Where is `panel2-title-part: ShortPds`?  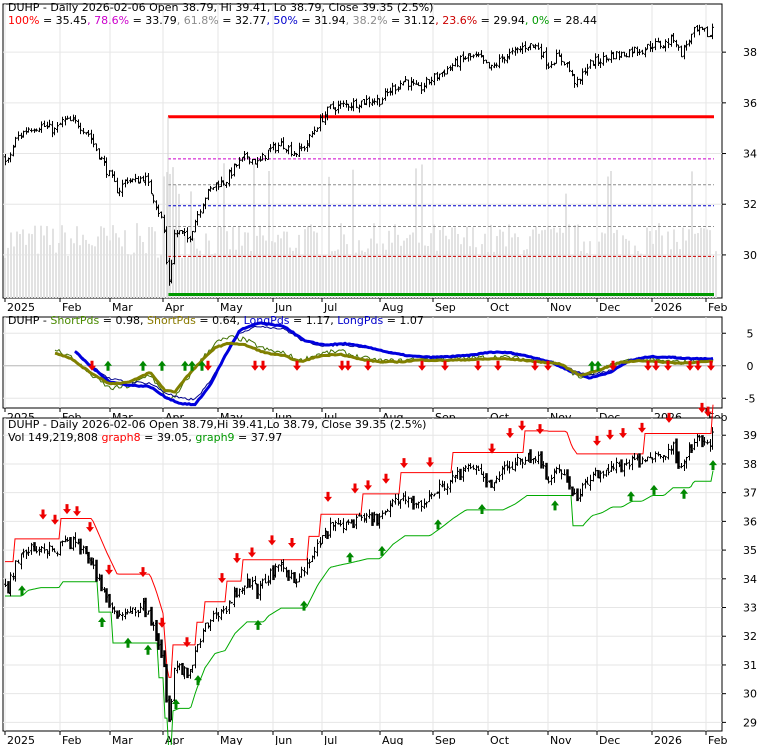 panel2-title-part: ShortPds is located at coordinates (171, 320).